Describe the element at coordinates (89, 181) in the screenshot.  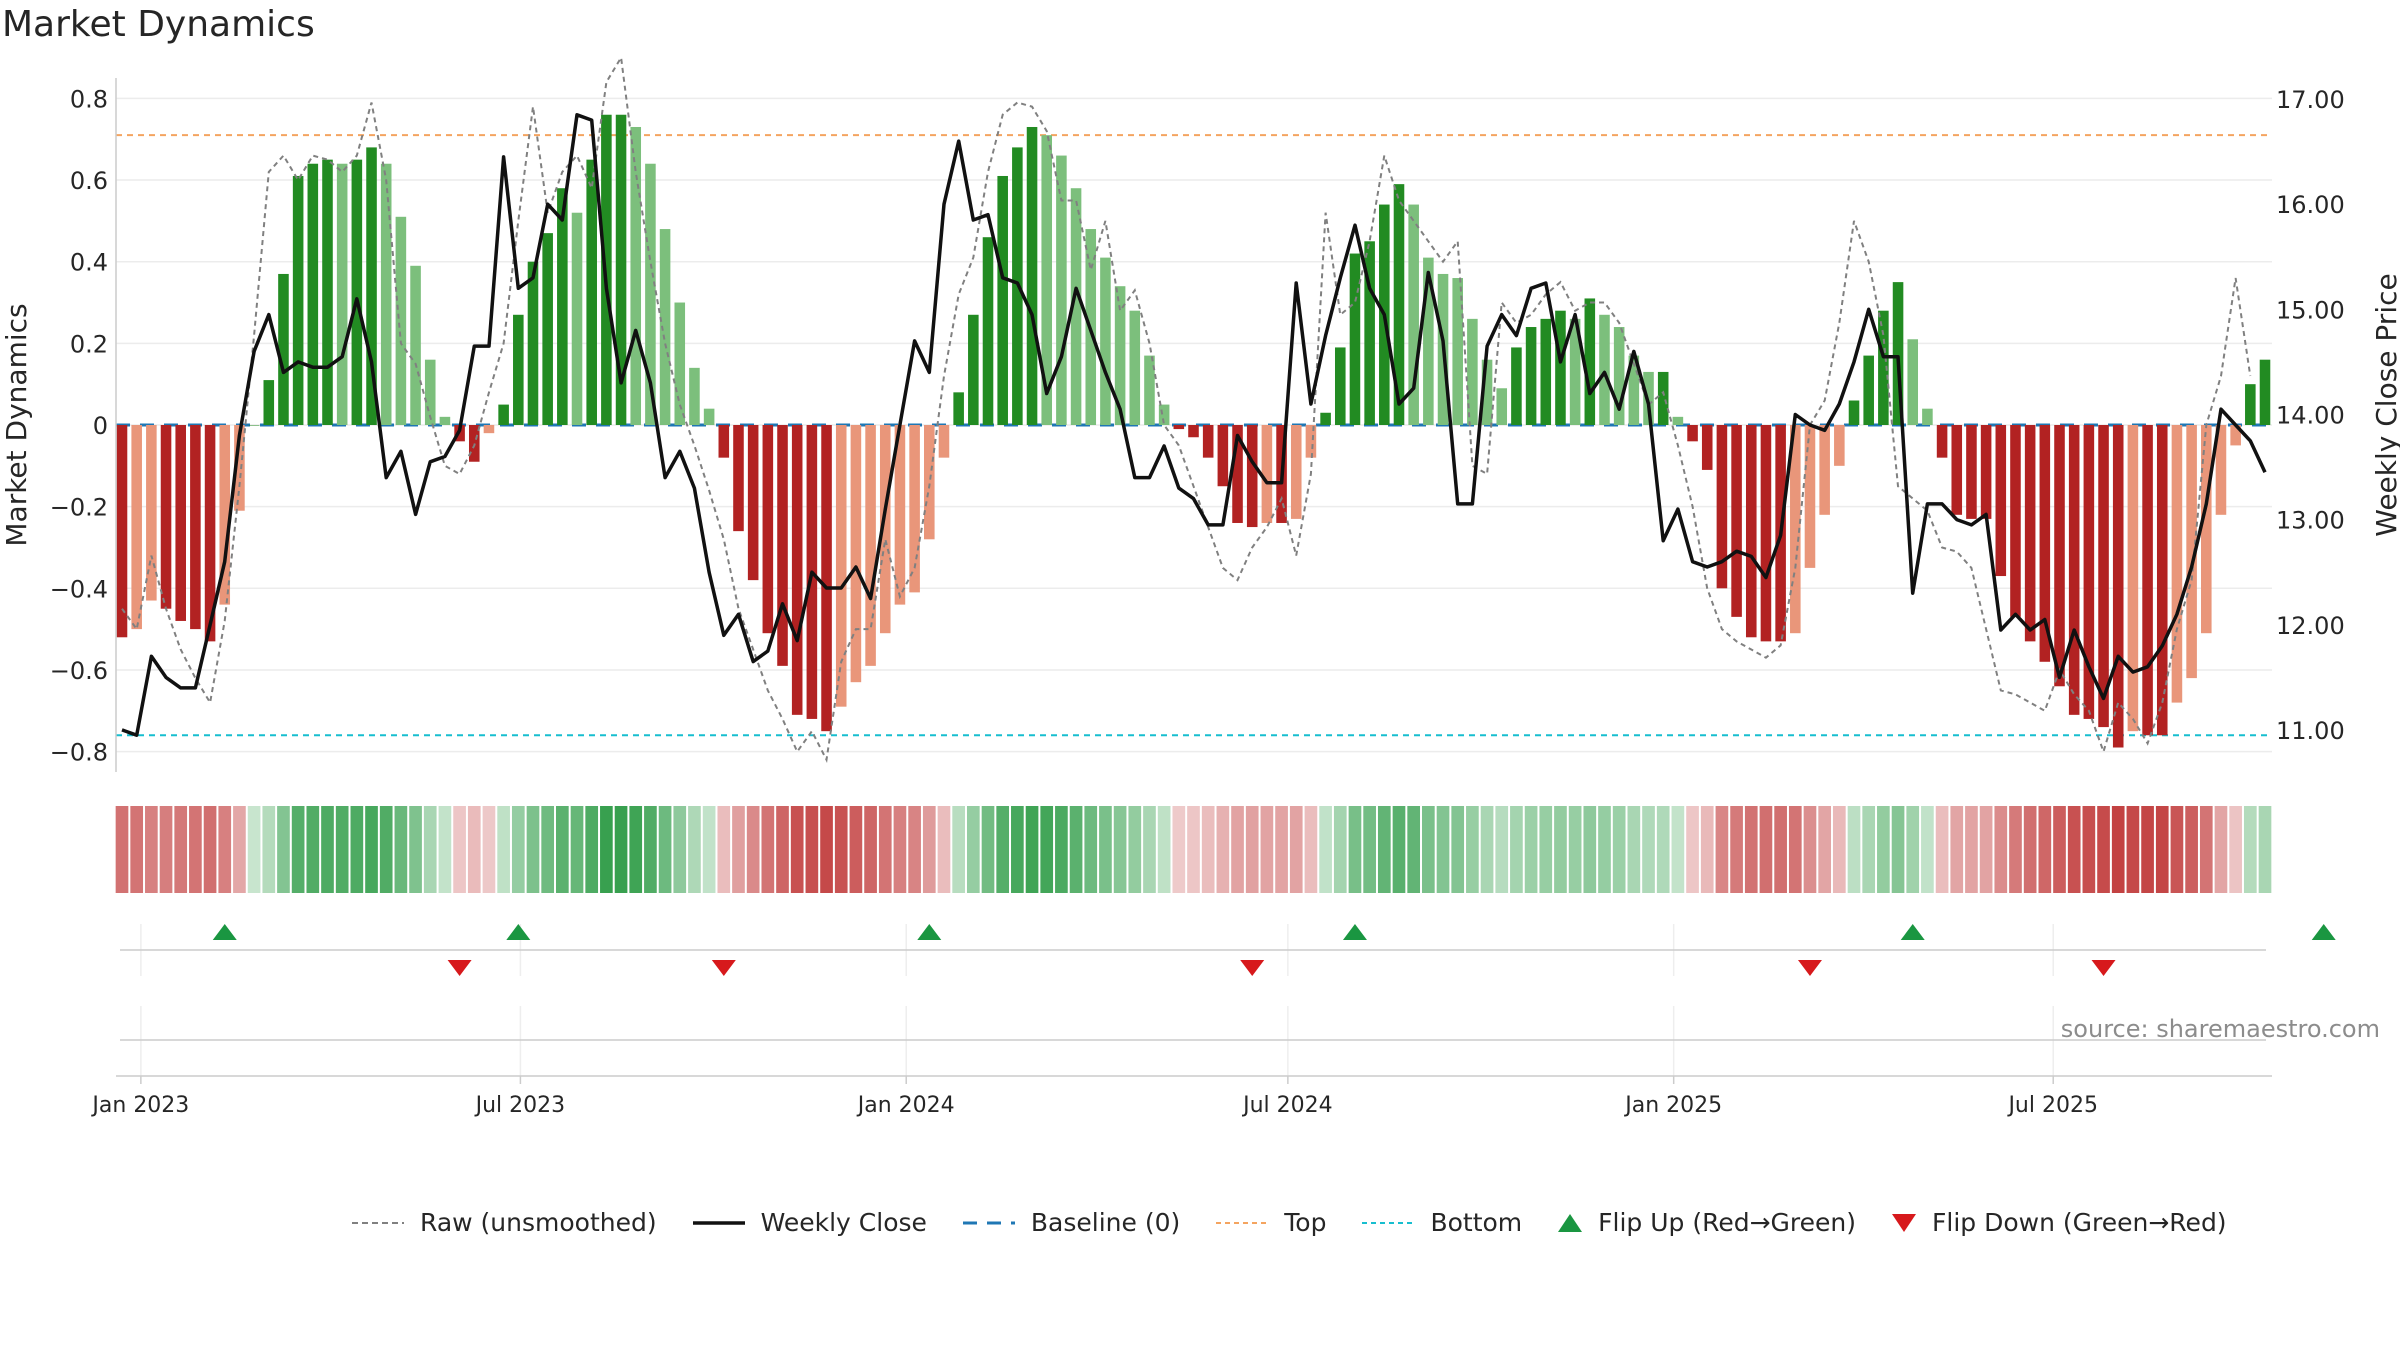
I see `left-tick-label: 0.6` at that location.